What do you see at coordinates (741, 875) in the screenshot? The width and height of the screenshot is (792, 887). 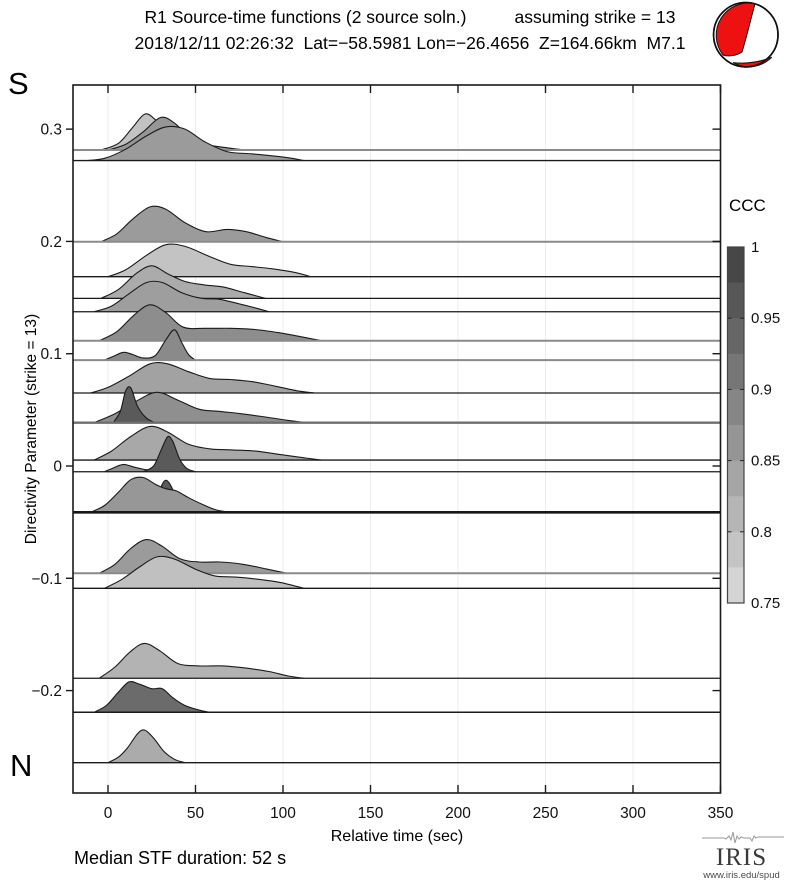 I see `iris-url: www.iris.edu/spud` at bounding box center [741, 875].